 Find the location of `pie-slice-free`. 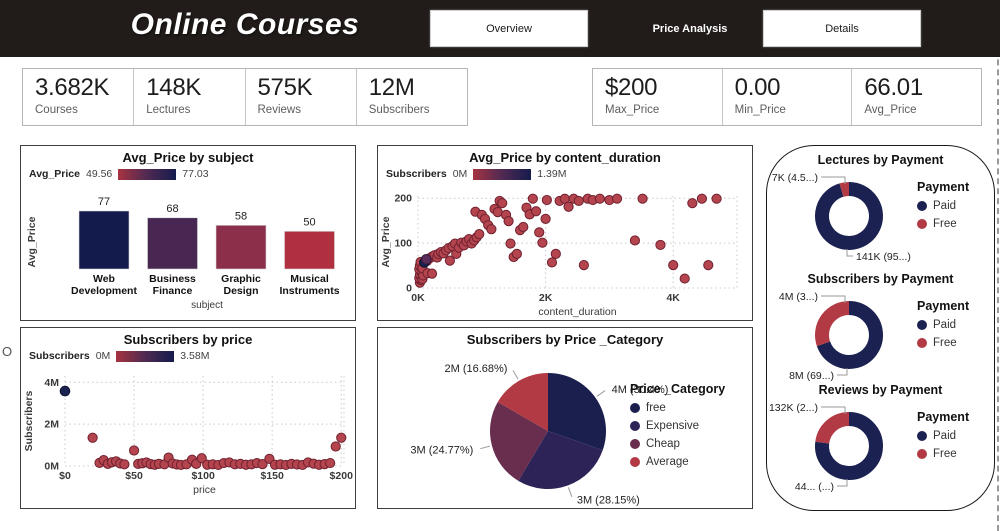

pie-slice-free is located at coordinates (577, 412).